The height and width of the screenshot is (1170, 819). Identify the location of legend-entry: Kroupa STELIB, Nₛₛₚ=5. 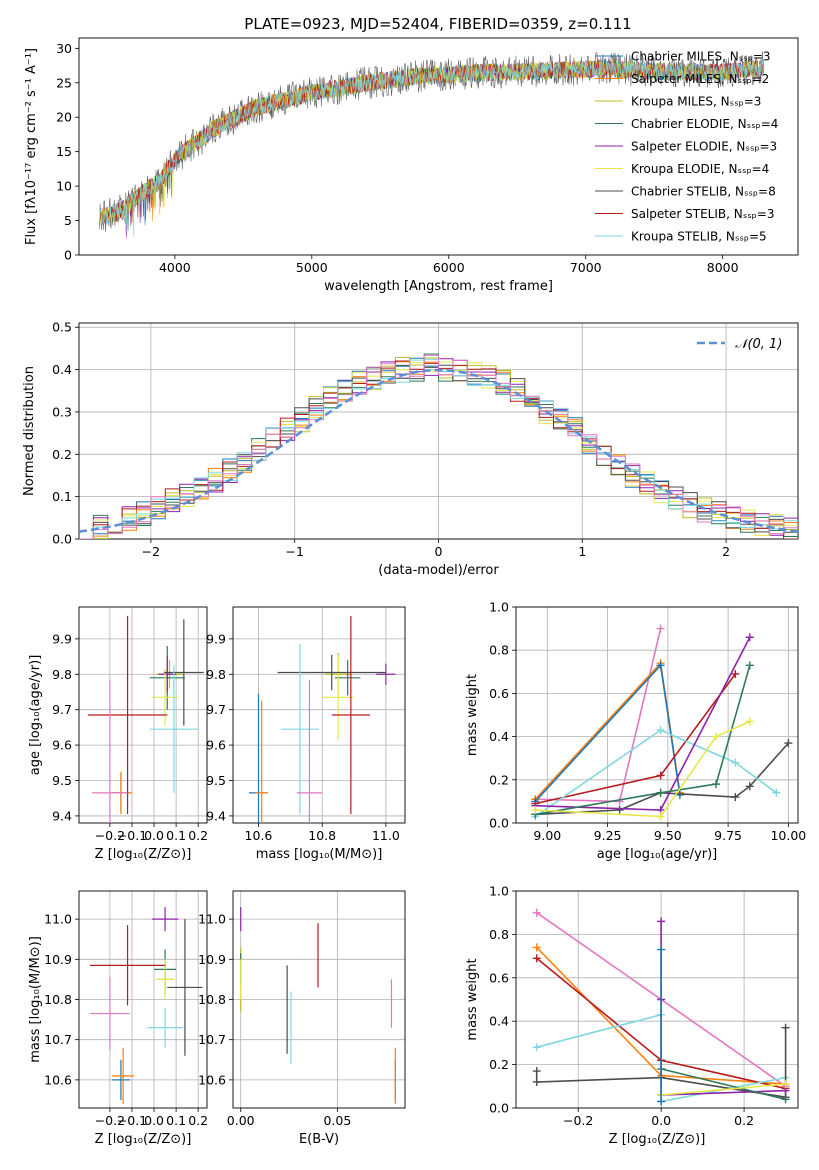
(699, 237).